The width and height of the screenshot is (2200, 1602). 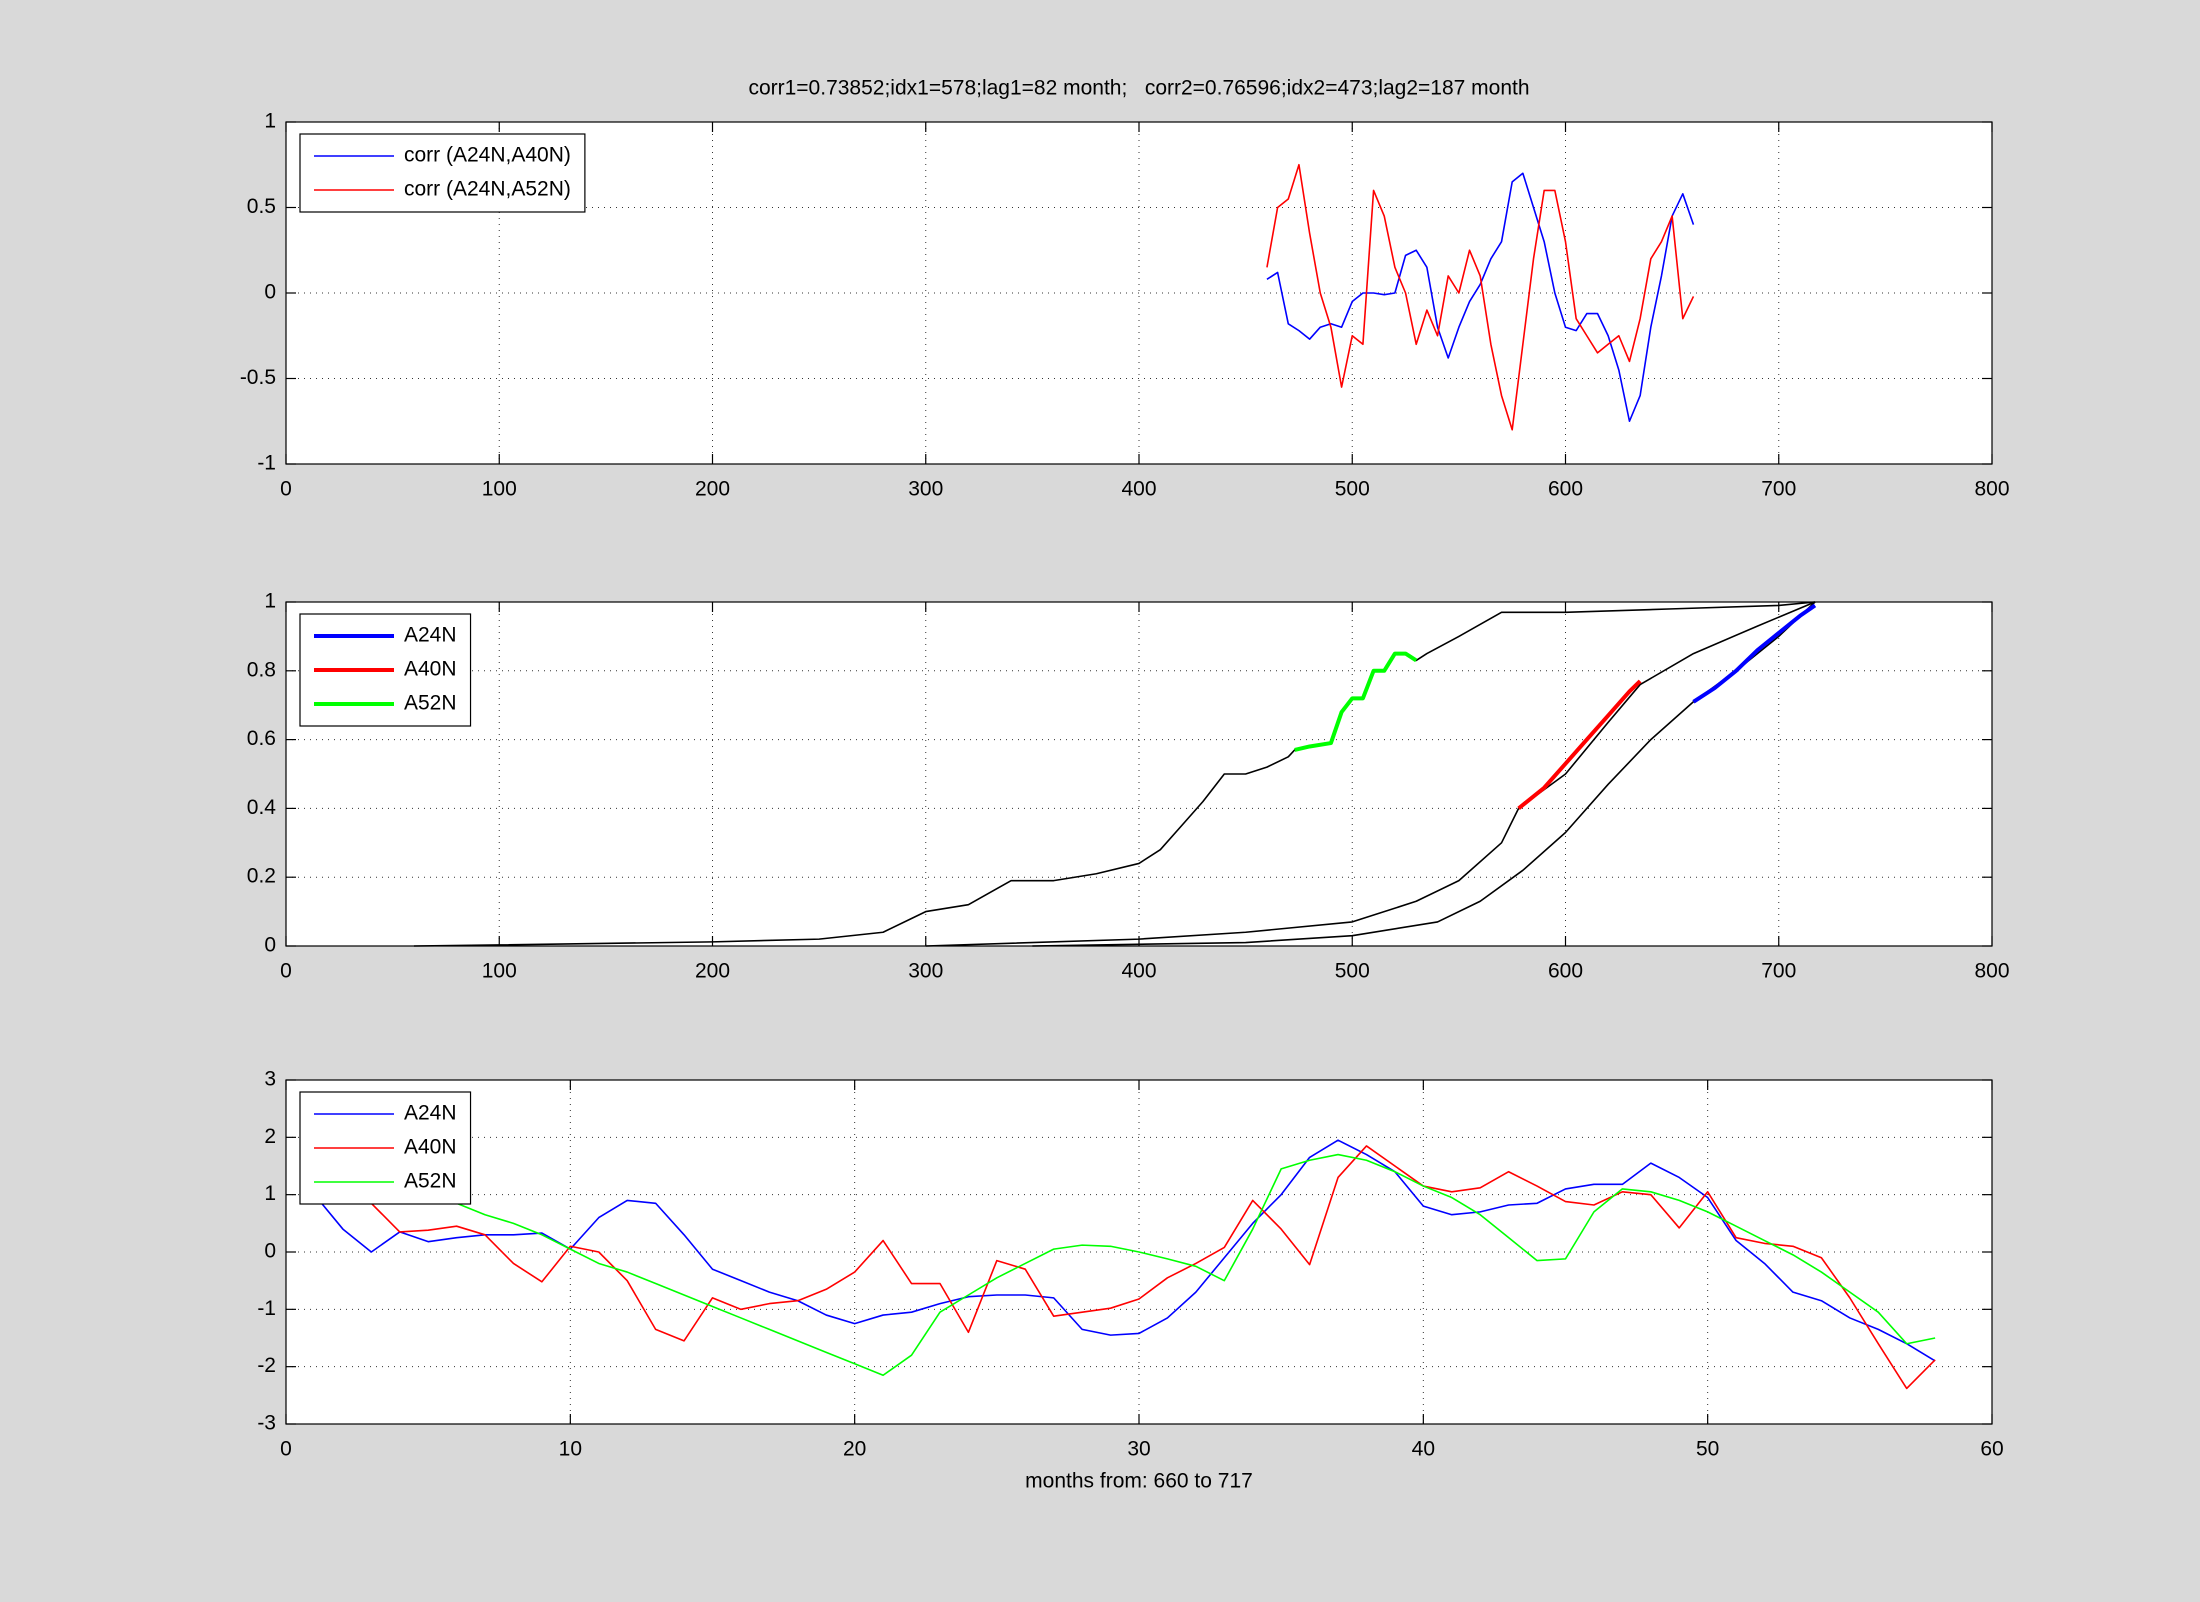 I want to click on y-tick-label: 0.5, so click(x=261, y=206).